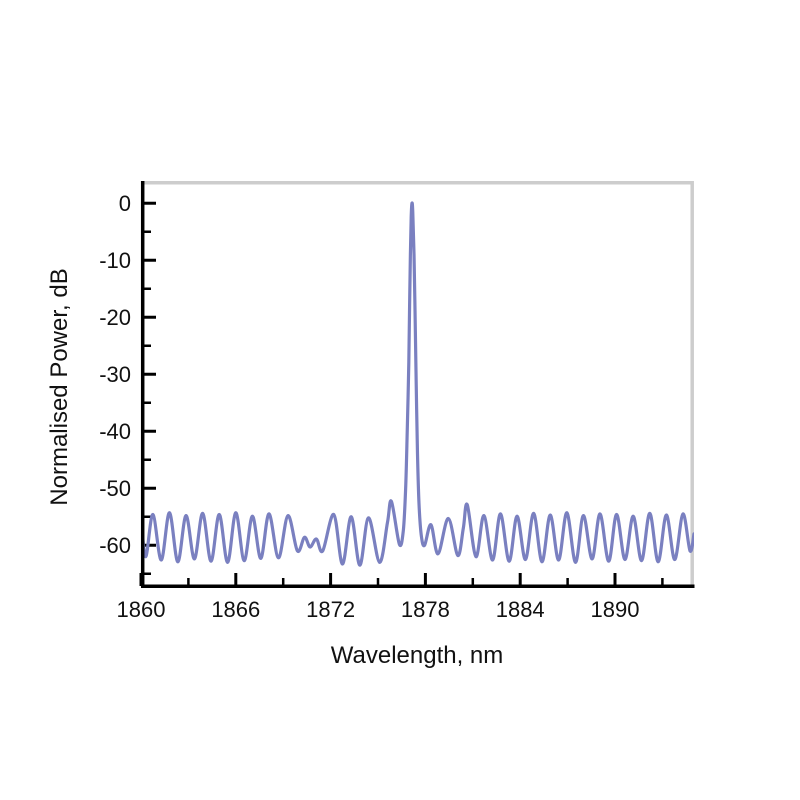  I want to click on x-tick-label: 1884, so click(520, 609).